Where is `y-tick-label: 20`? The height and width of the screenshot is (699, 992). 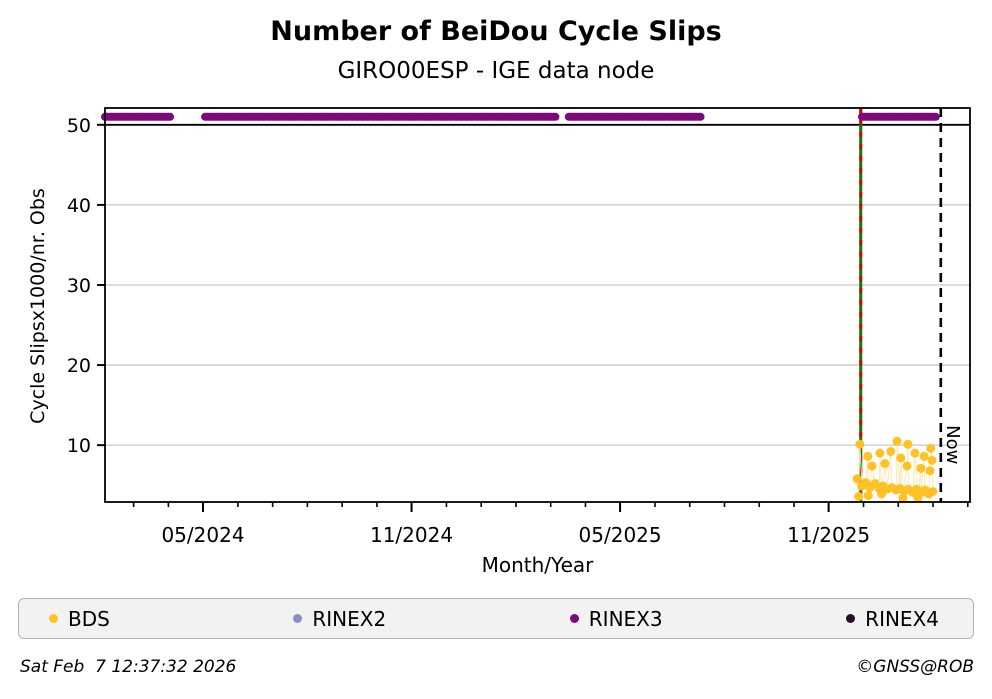 y-tick-label: 20 is located at coordinates (79, 366).